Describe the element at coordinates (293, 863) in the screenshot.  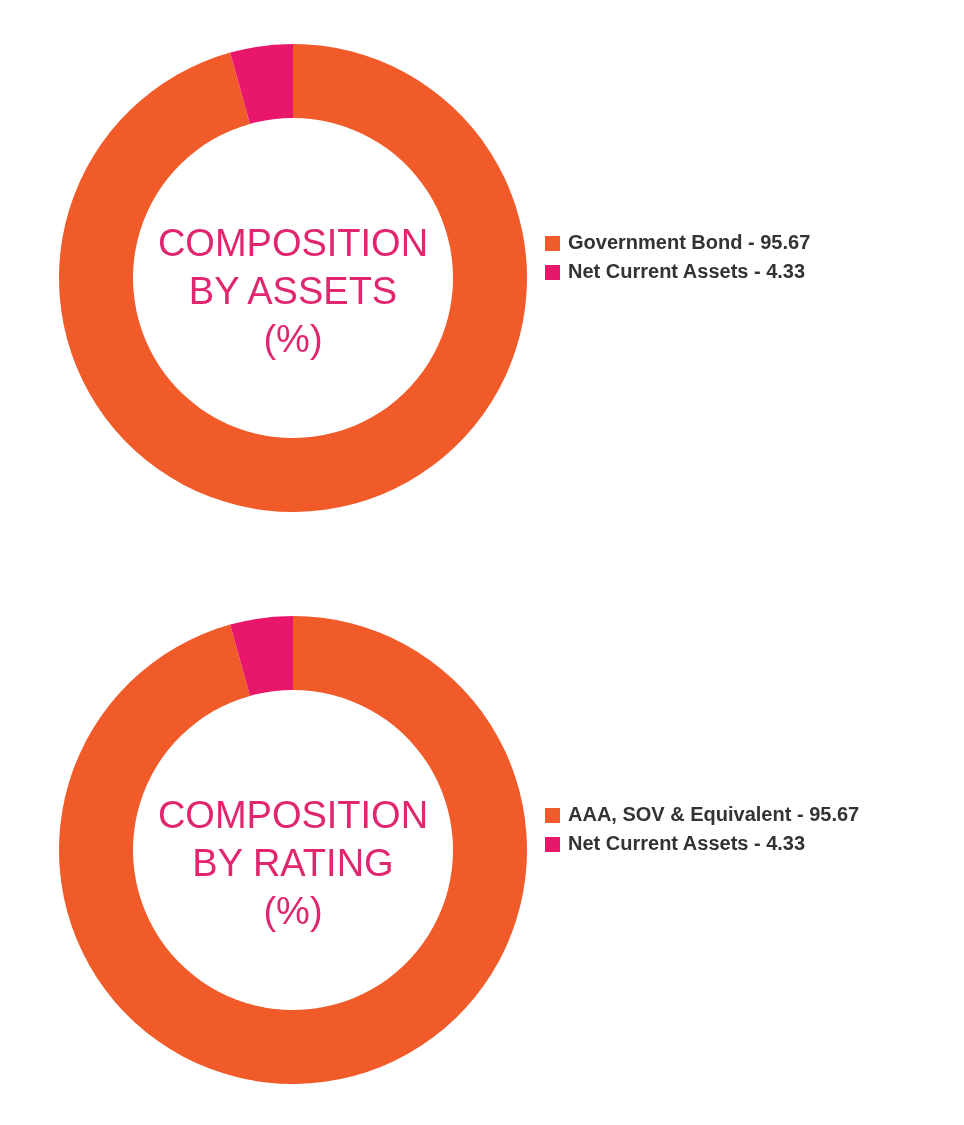
I see `text: COMPOSITION BY RATING (%)` at that location.